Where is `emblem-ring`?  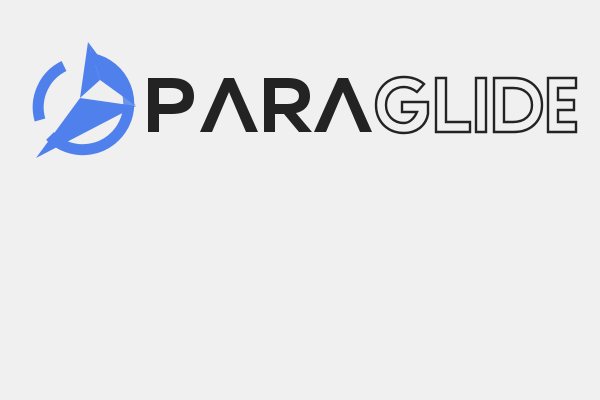
emblem-ring is located at coordinates (90, 104).